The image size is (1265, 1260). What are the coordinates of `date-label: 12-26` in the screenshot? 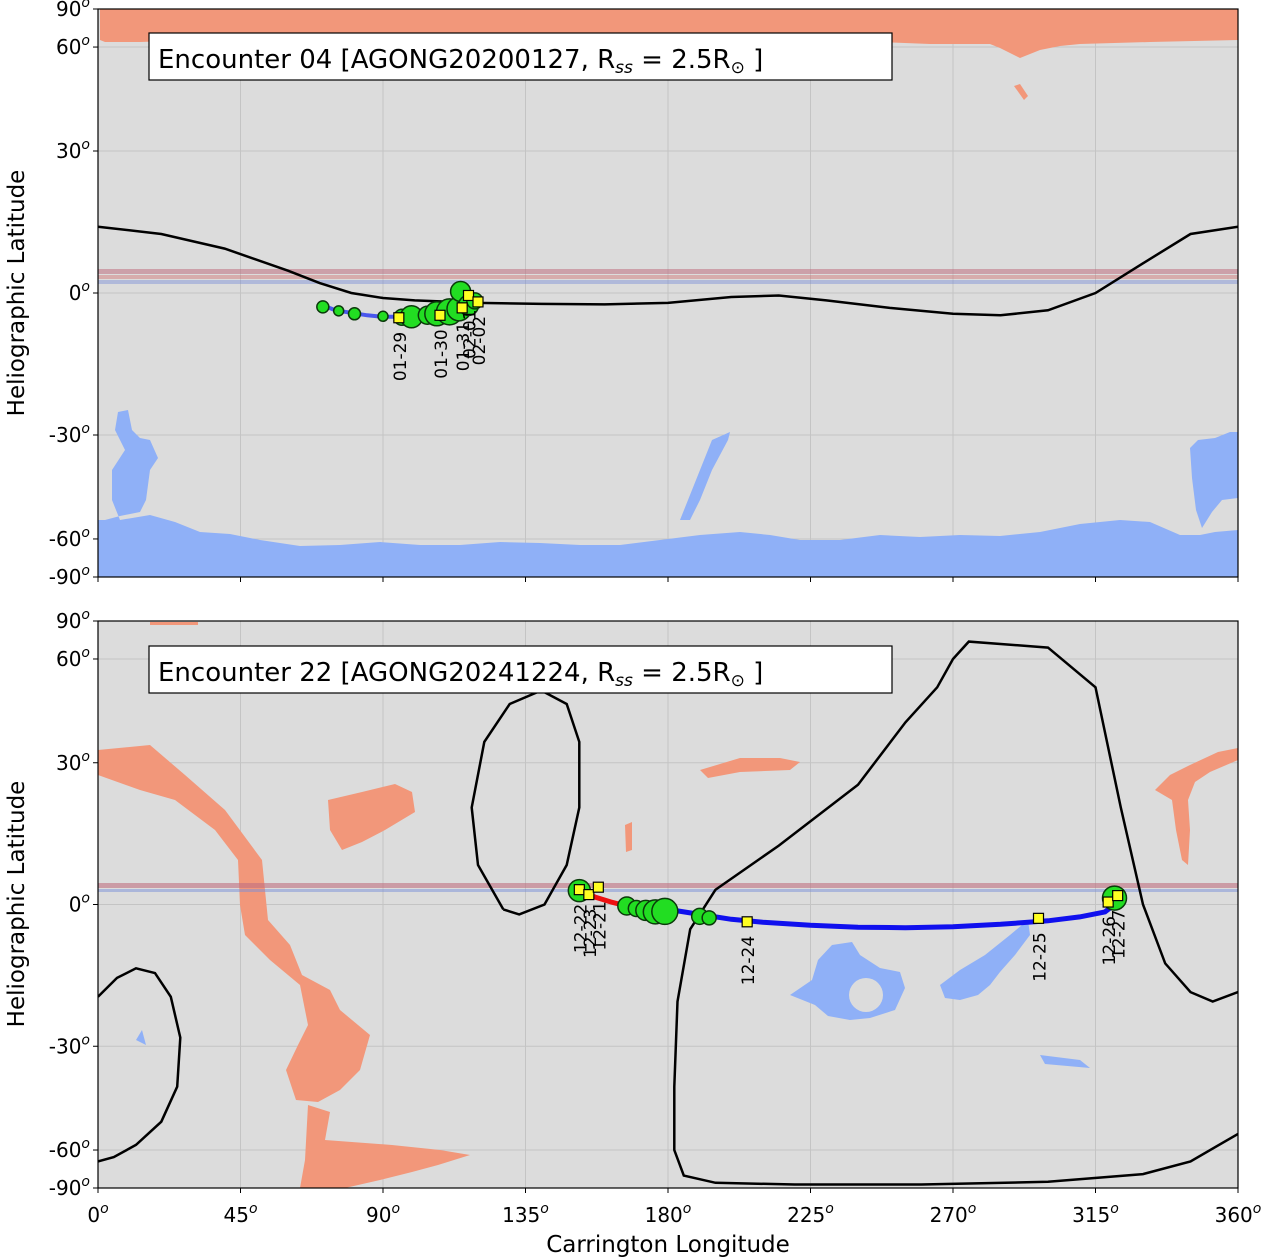 It's located at (1110, 940).